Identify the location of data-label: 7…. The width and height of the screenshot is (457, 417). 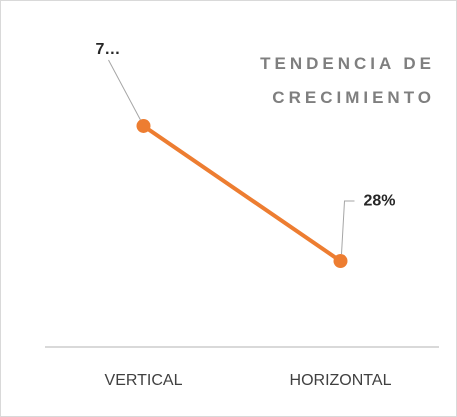
(108, 49).